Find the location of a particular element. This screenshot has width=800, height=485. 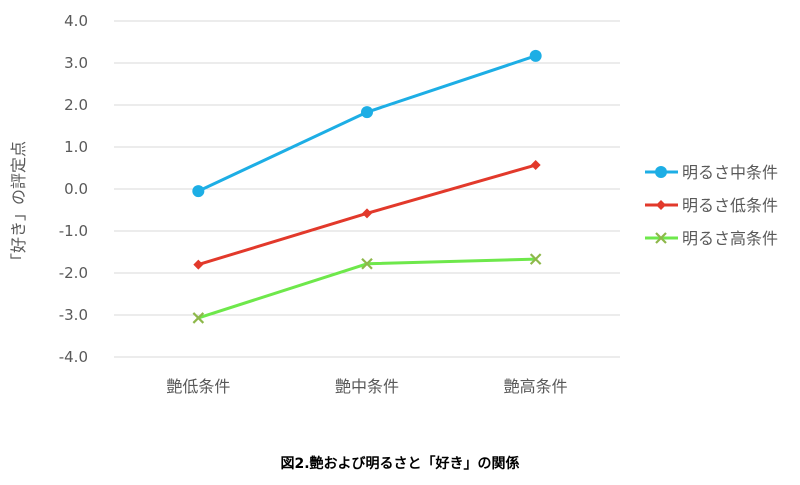

x-axis-ticks: 艶低条件 艶中条件 艶高条件 is located at coordinates (366, 386).